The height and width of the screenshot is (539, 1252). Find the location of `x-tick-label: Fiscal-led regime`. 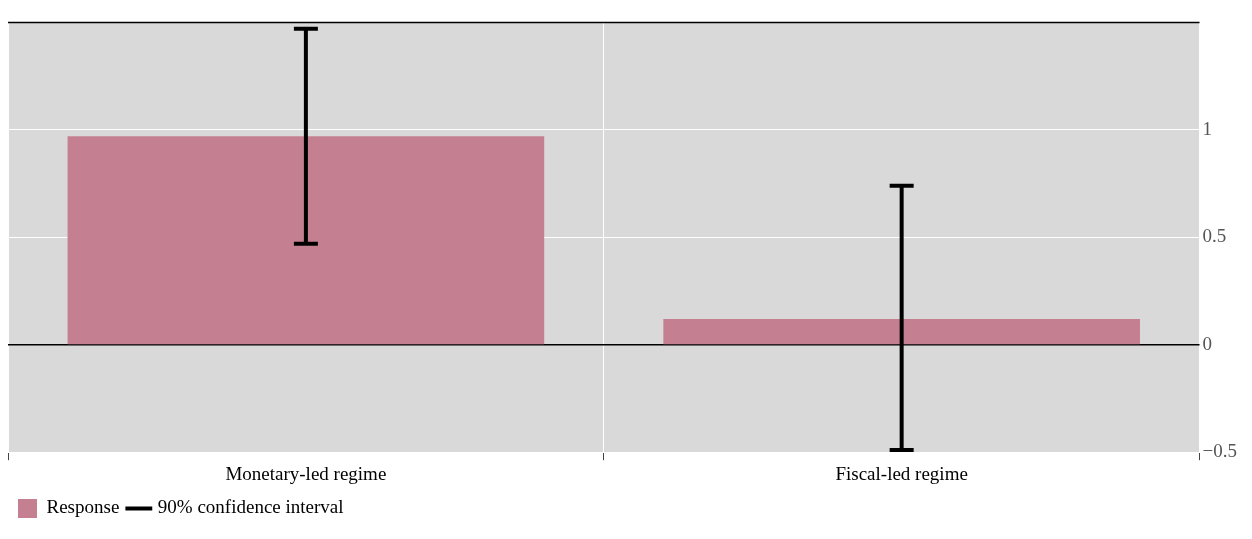

x-tick-label: Fiscal-led regime is located at coordinates (901, 473).